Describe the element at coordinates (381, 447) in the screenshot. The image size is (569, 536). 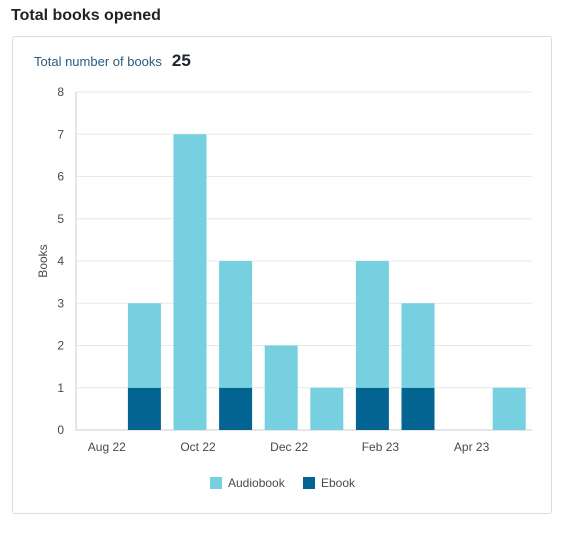
I see `x-tick-label: Feb 23` at that location.